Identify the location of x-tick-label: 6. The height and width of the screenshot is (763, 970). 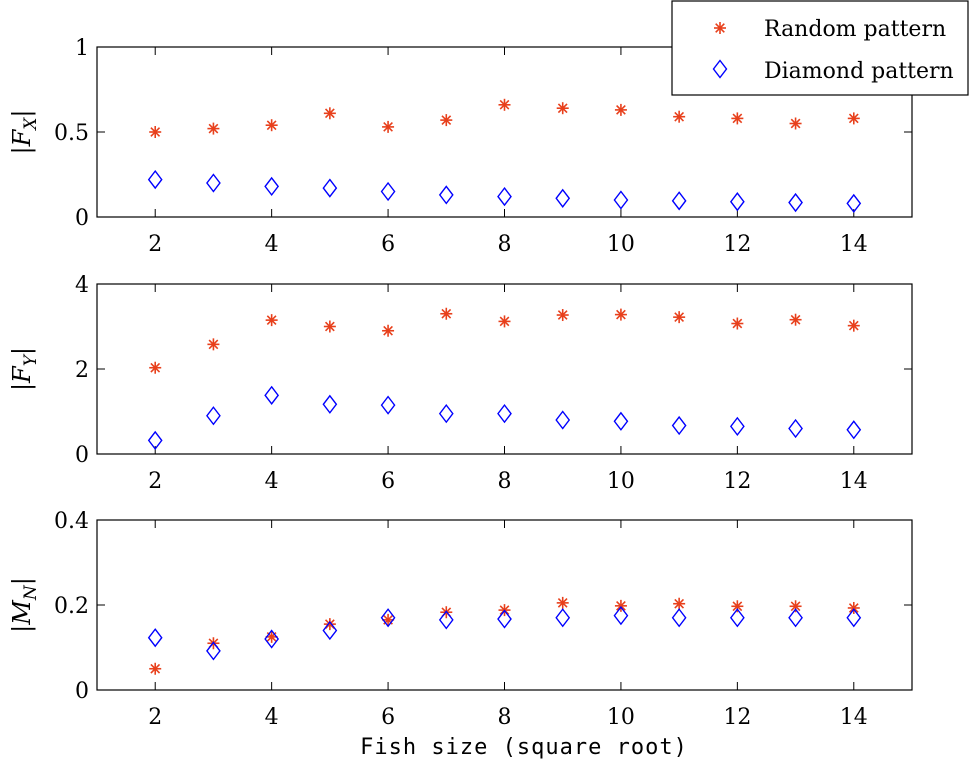
(388, 717).